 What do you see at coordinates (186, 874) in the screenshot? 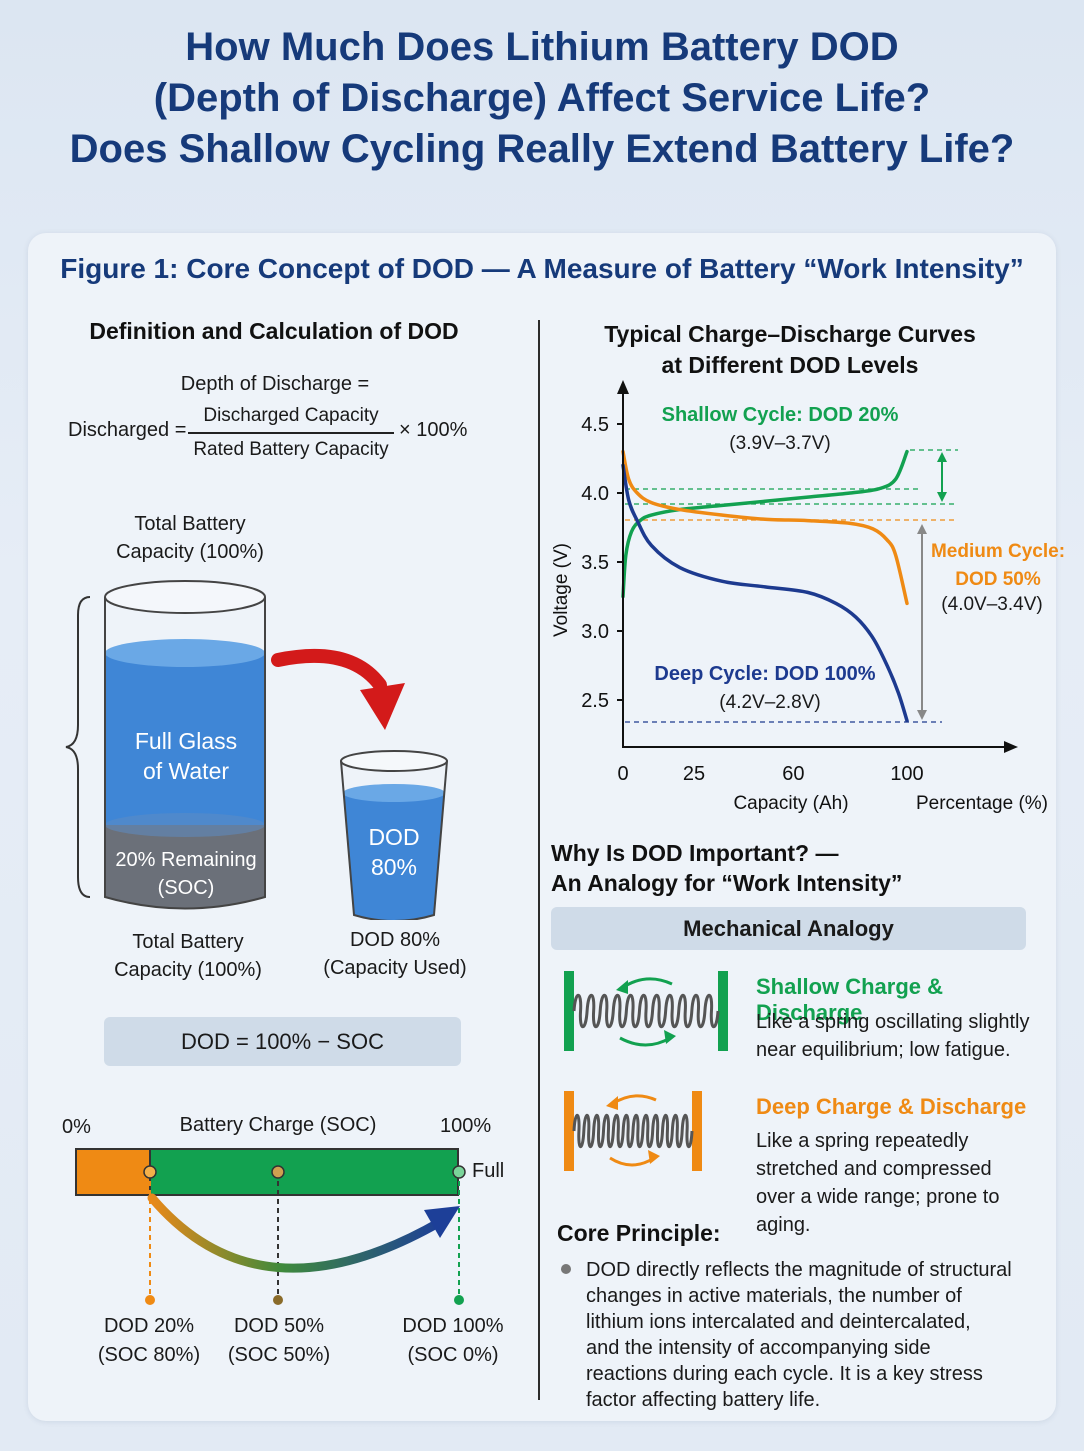
I see `remaining-label: 20% Remaining (SOC)` at bounding box center [186, 874].